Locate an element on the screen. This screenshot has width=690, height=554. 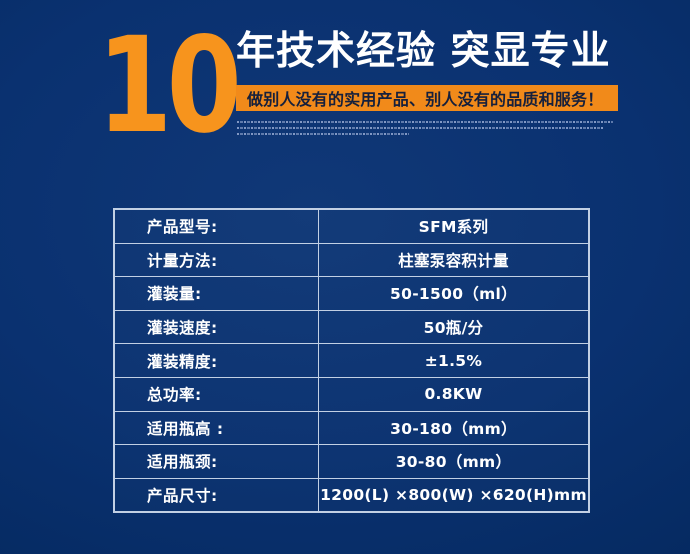
spec-value: 50-1500（ml） is located at coordinates (453, 294).